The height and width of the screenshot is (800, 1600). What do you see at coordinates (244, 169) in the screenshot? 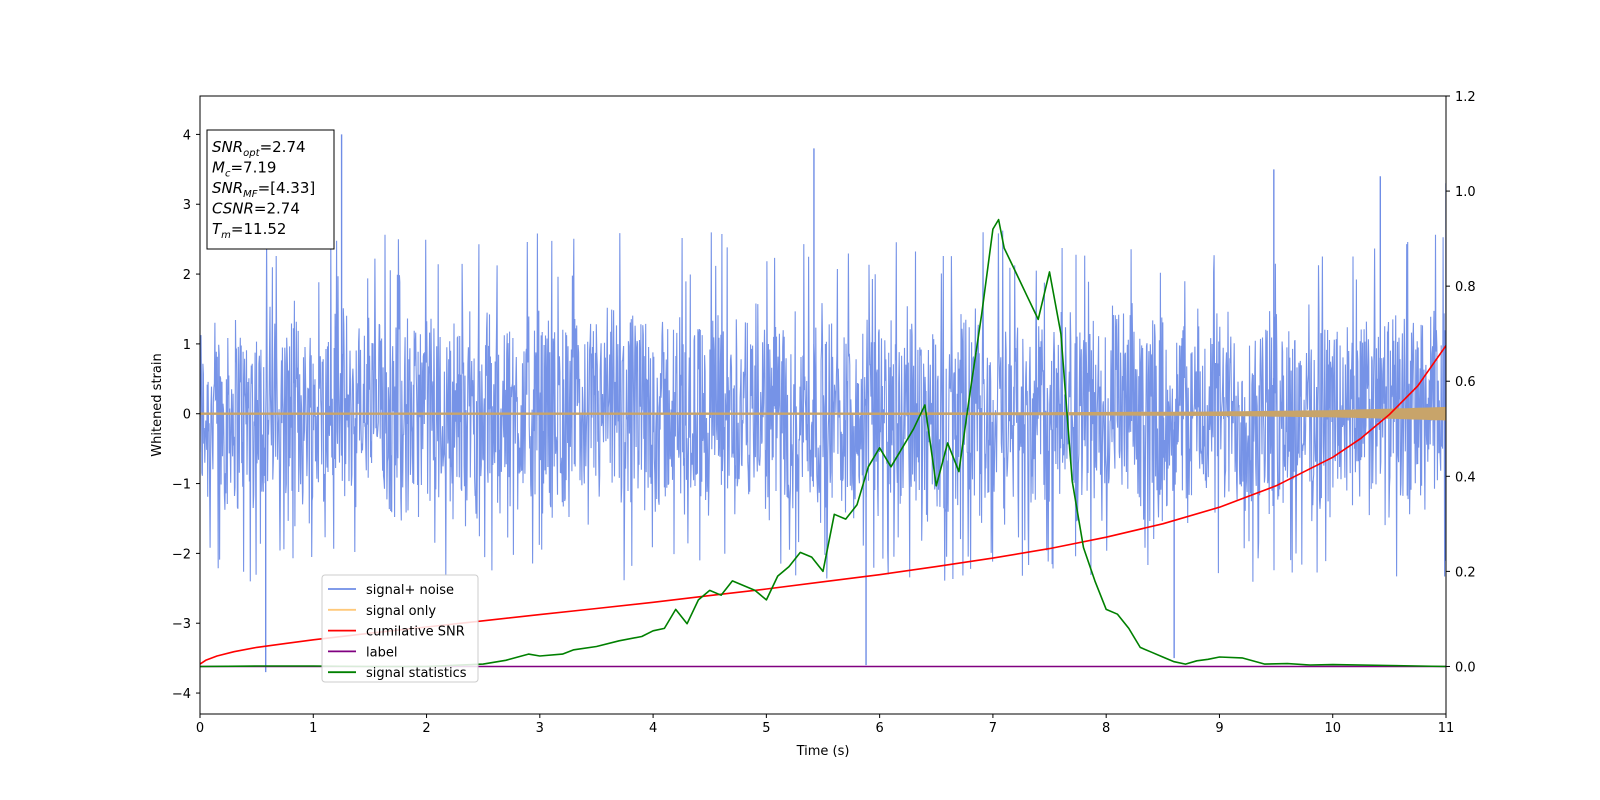
I see `annotation-line: Mc=7.19` at bounding box center [244, 169].